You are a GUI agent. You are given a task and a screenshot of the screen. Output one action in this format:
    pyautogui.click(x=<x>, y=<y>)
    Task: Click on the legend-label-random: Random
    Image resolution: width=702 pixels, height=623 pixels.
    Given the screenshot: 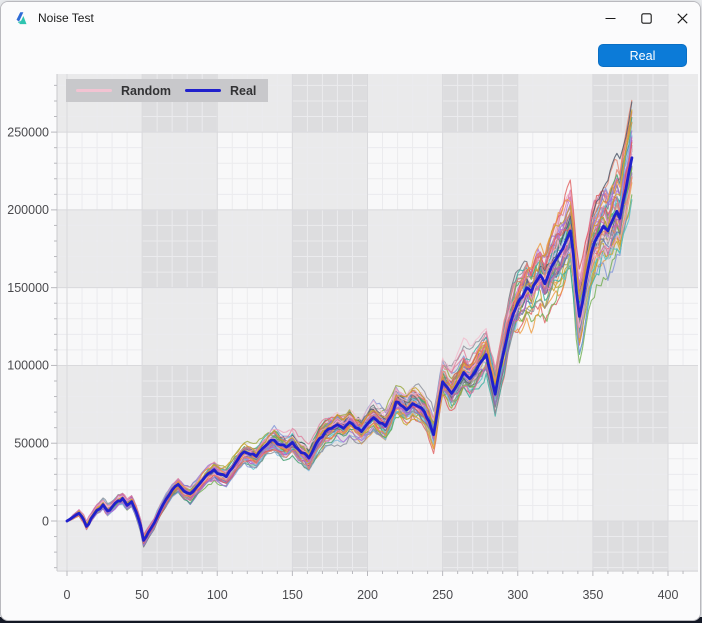 What is the action you would take?
    pyautogui.click(x=146, y=90)
    